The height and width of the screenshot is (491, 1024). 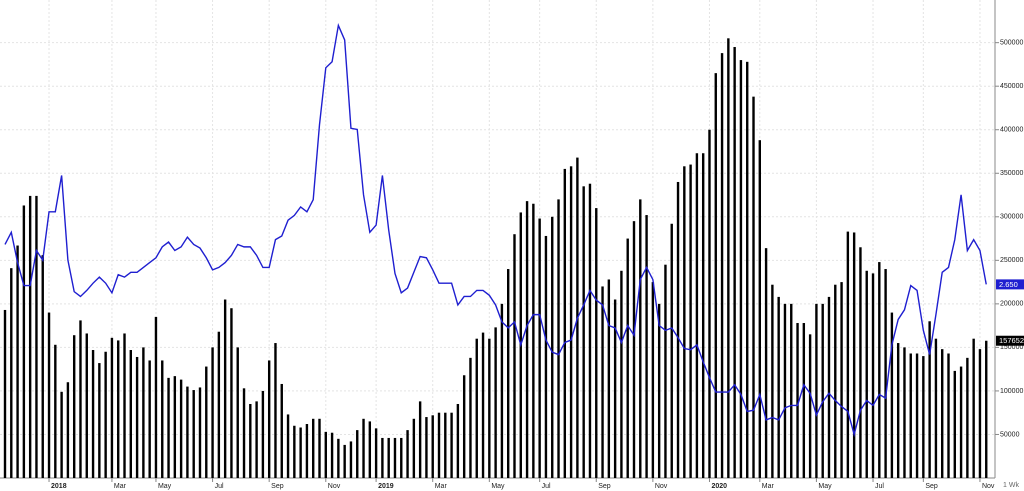 I want to click on x-tick-label: Jul, so click(x=546, y=486).